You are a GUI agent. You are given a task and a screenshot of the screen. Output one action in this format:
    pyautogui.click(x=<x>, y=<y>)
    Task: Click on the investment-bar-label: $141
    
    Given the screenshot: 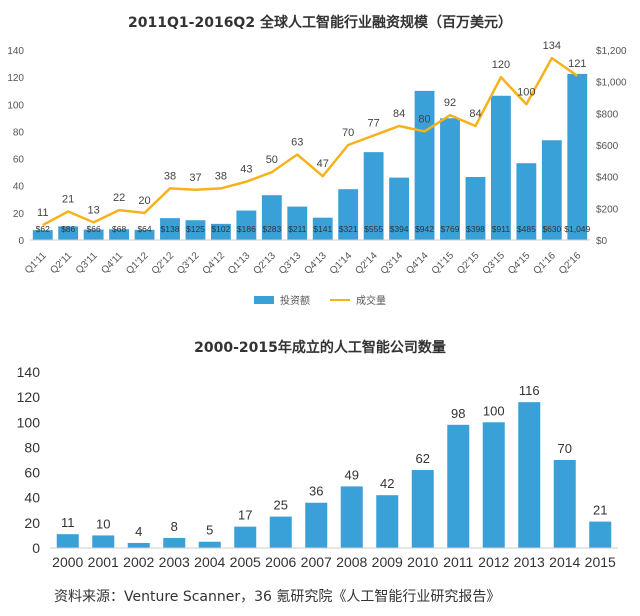 What is the action you would take?
    pyautogui.click(x=322, y=229)
    